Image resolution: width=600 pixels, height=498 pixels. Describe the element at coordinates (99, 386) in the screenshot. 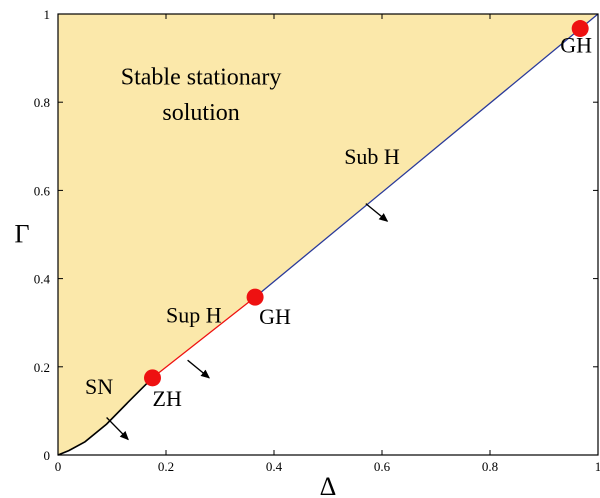

I see `annotation-sn: SN` at that location.